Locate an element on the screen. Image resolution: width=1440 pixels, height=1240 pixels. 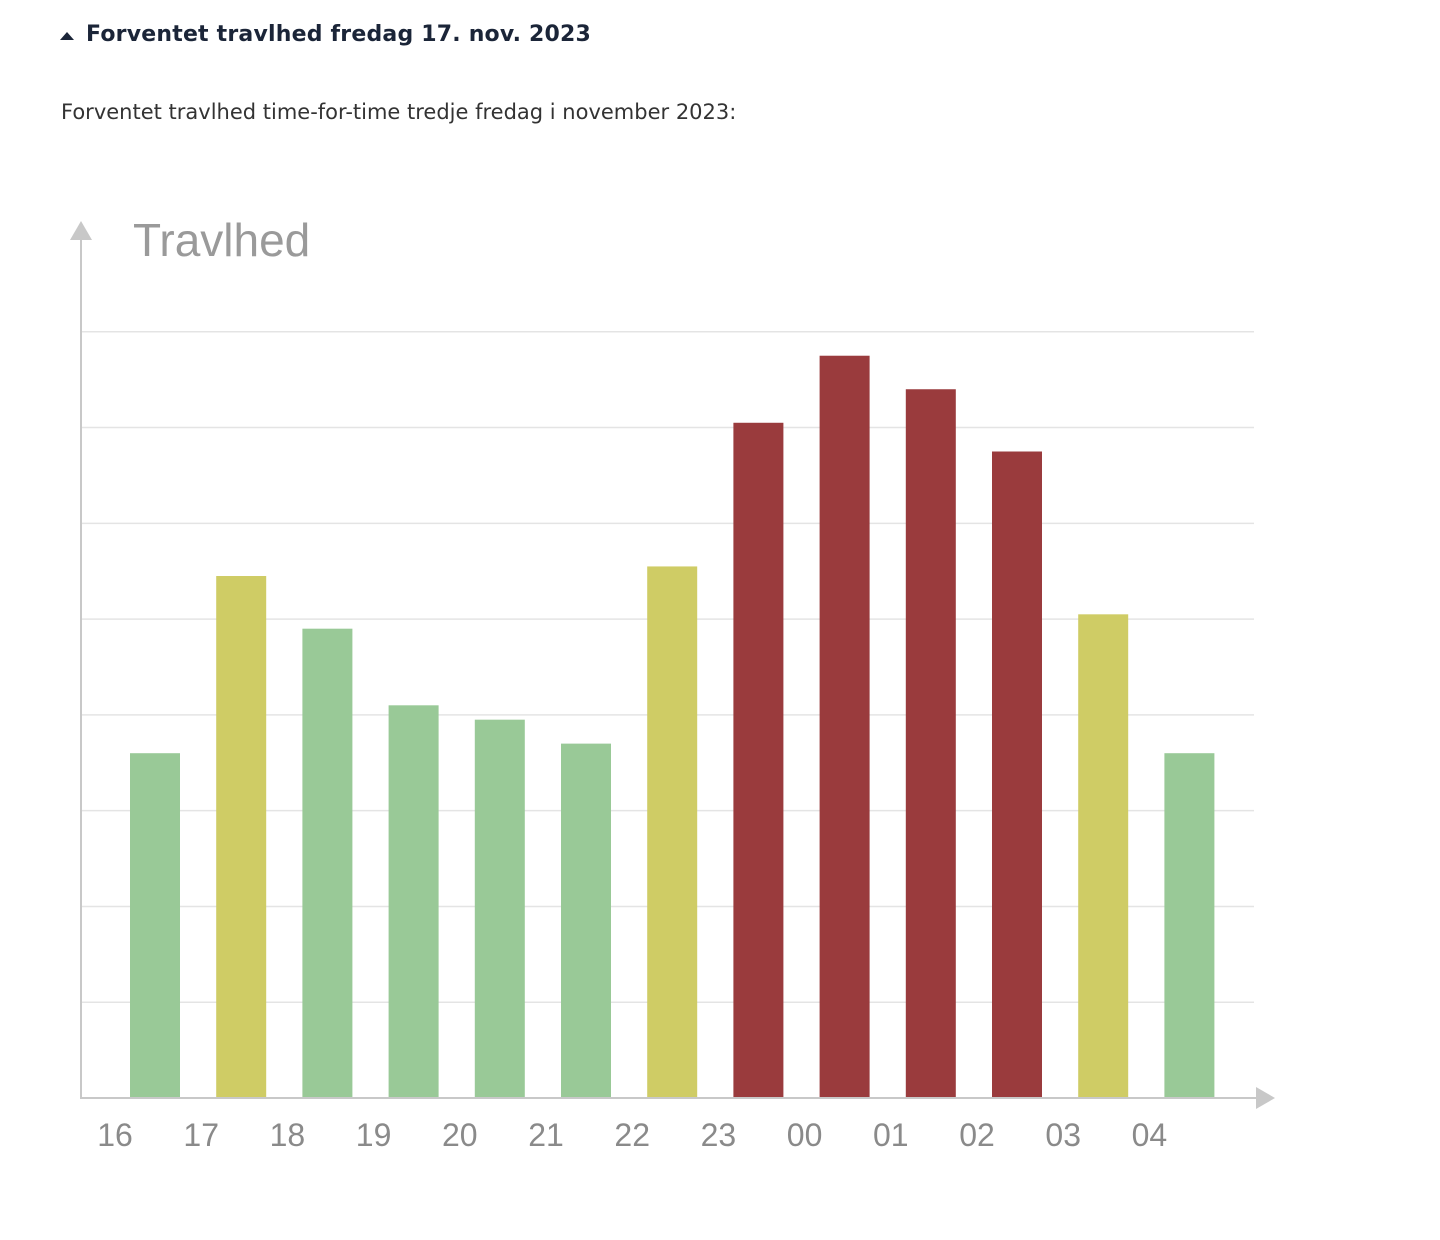
section-toggle: Forventet travlhed fredag 17. nov. 2023 is located at coordinates (325, 34).